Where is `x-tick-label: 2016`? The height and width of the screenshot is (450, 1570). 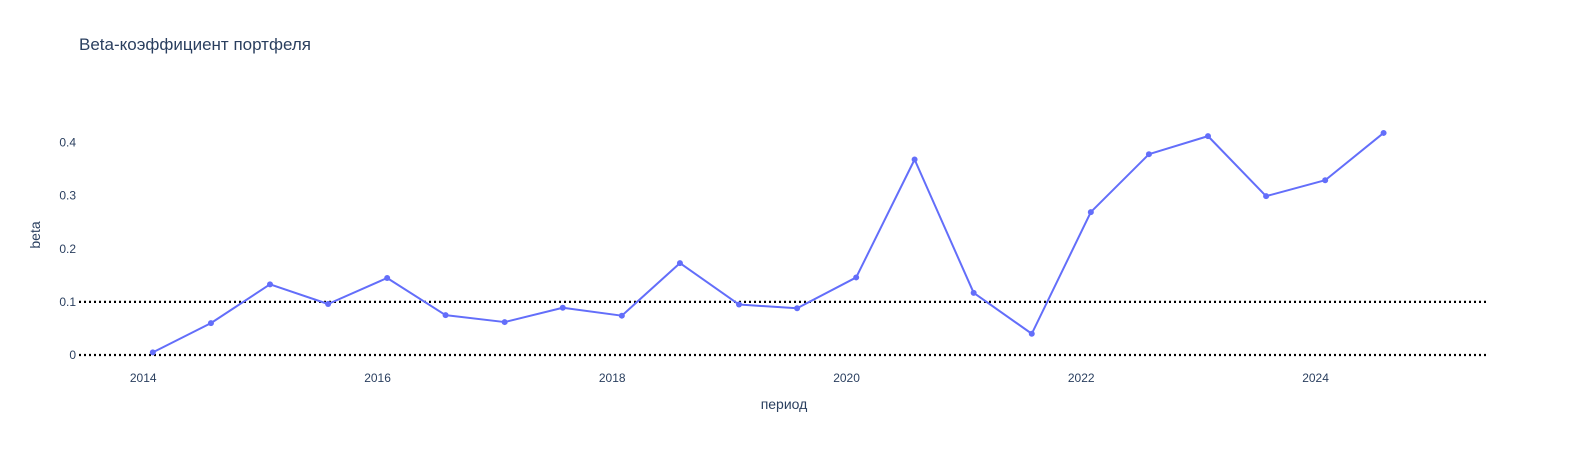 x-tick-label: 2016 is located at coordinates (377, 378).